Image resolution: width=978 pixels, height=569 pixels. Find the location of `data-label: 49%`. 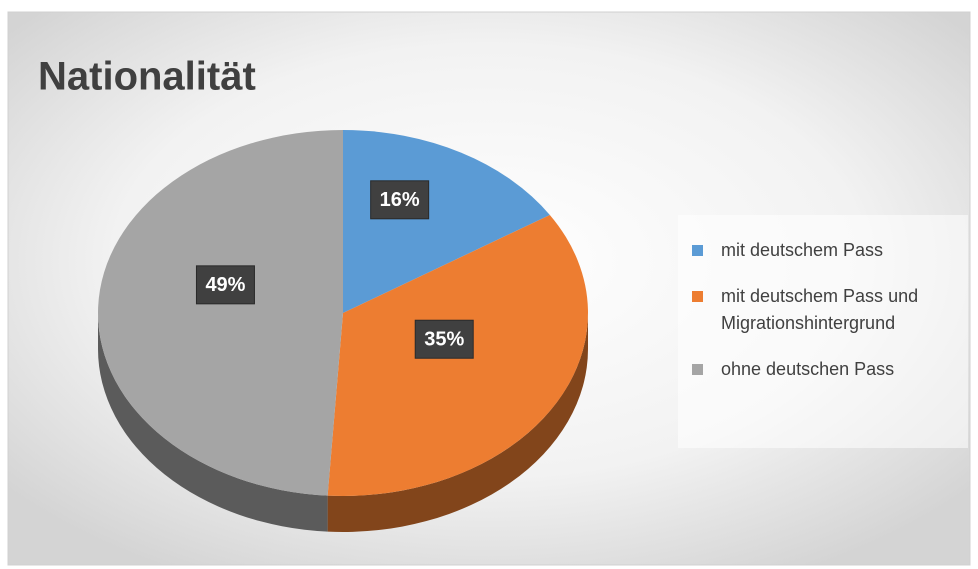

data-label: 49% is located at coordinates (225, 285).